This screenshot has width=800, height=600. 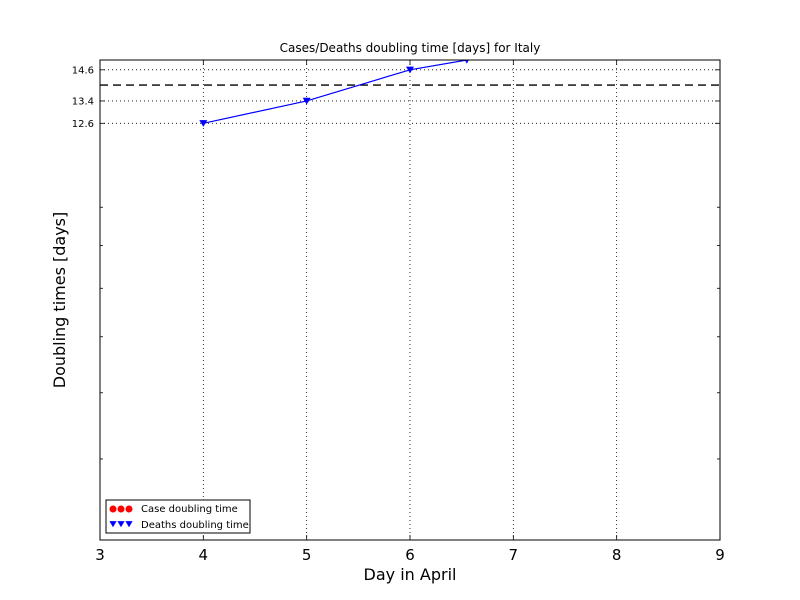 I want to click on legend-box, so click(x=178, y=516).